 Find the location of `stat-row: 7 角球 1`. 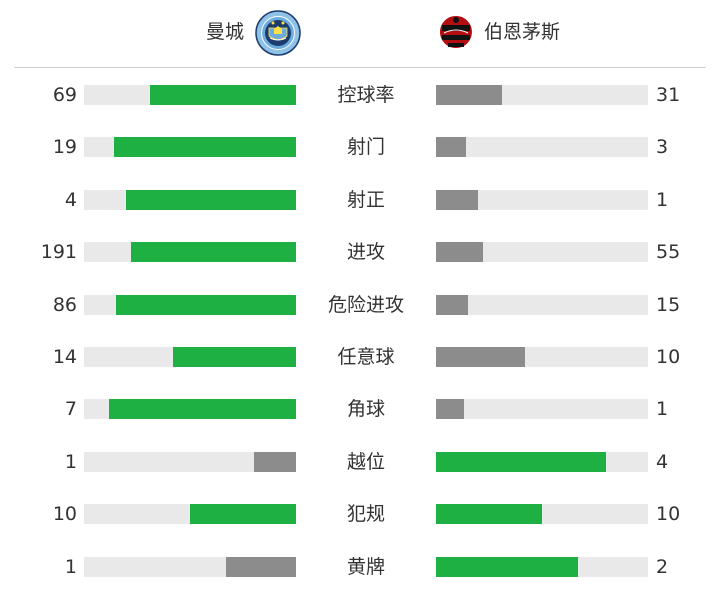

stat-row: 7 角球 1 is located at coordinates (360, 409).